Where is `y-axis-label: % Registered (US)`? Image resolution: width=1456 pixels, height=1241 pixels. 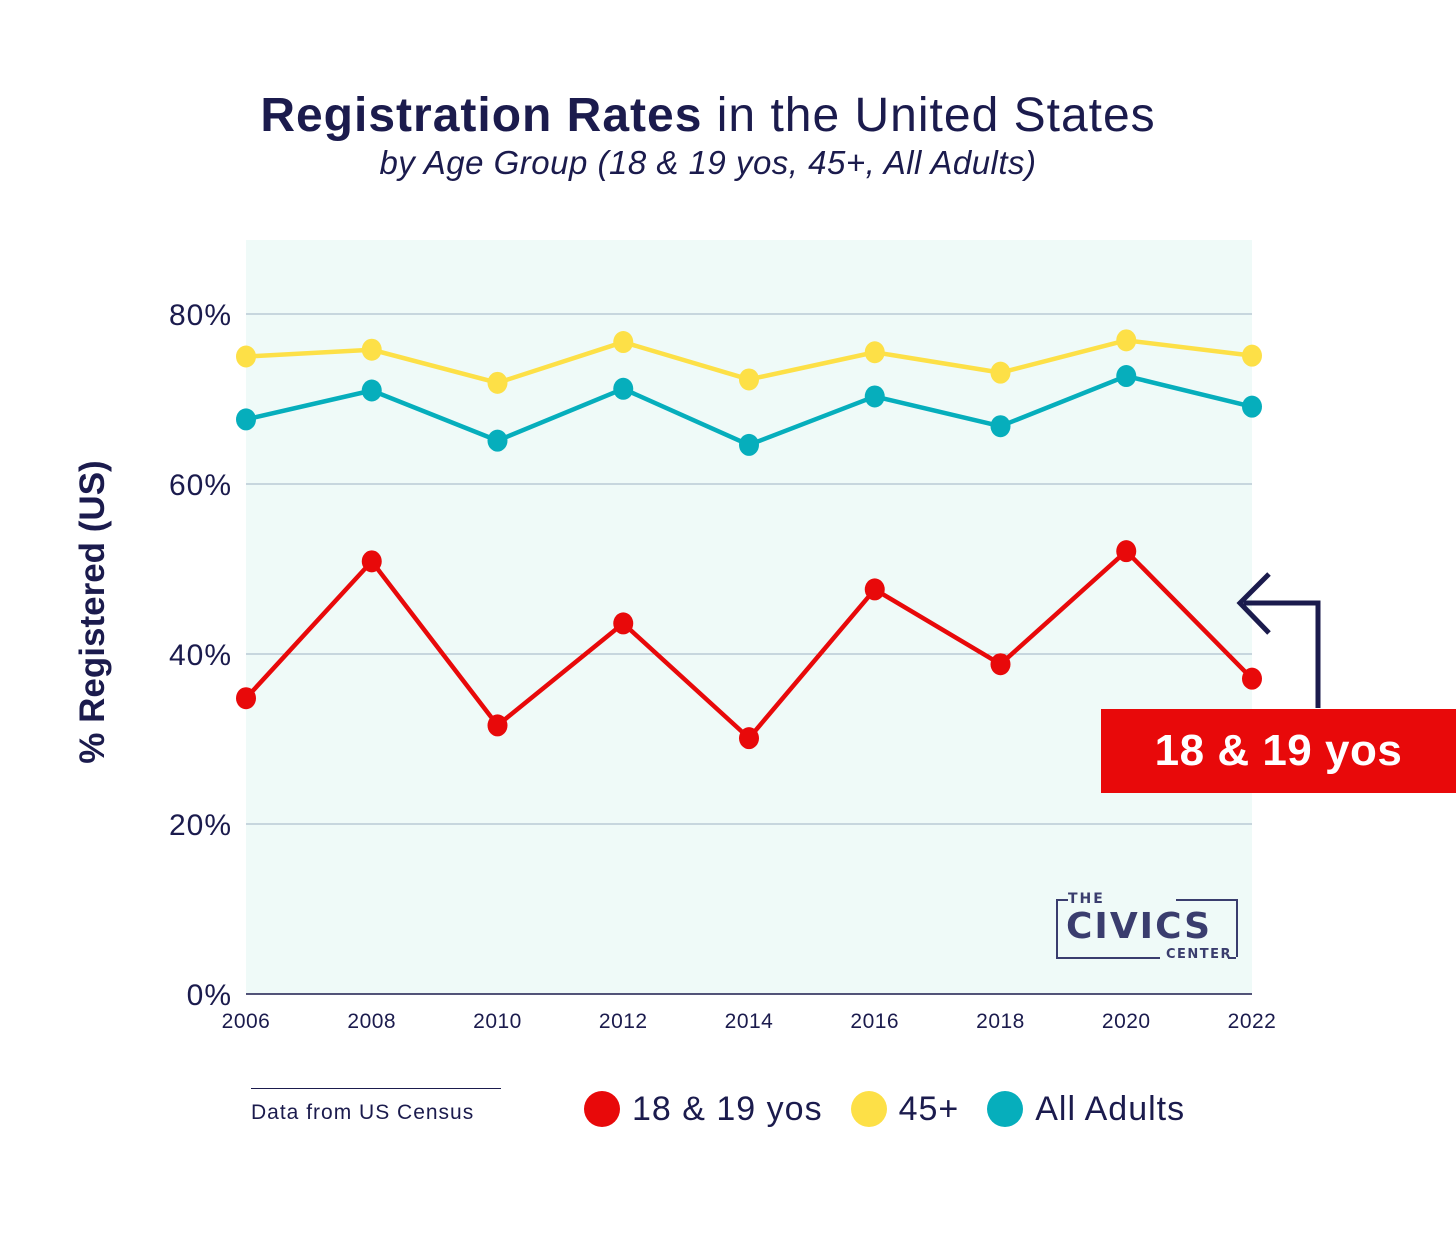 y-axis-label: % Registered (US) is located at coordinates (92, 611).